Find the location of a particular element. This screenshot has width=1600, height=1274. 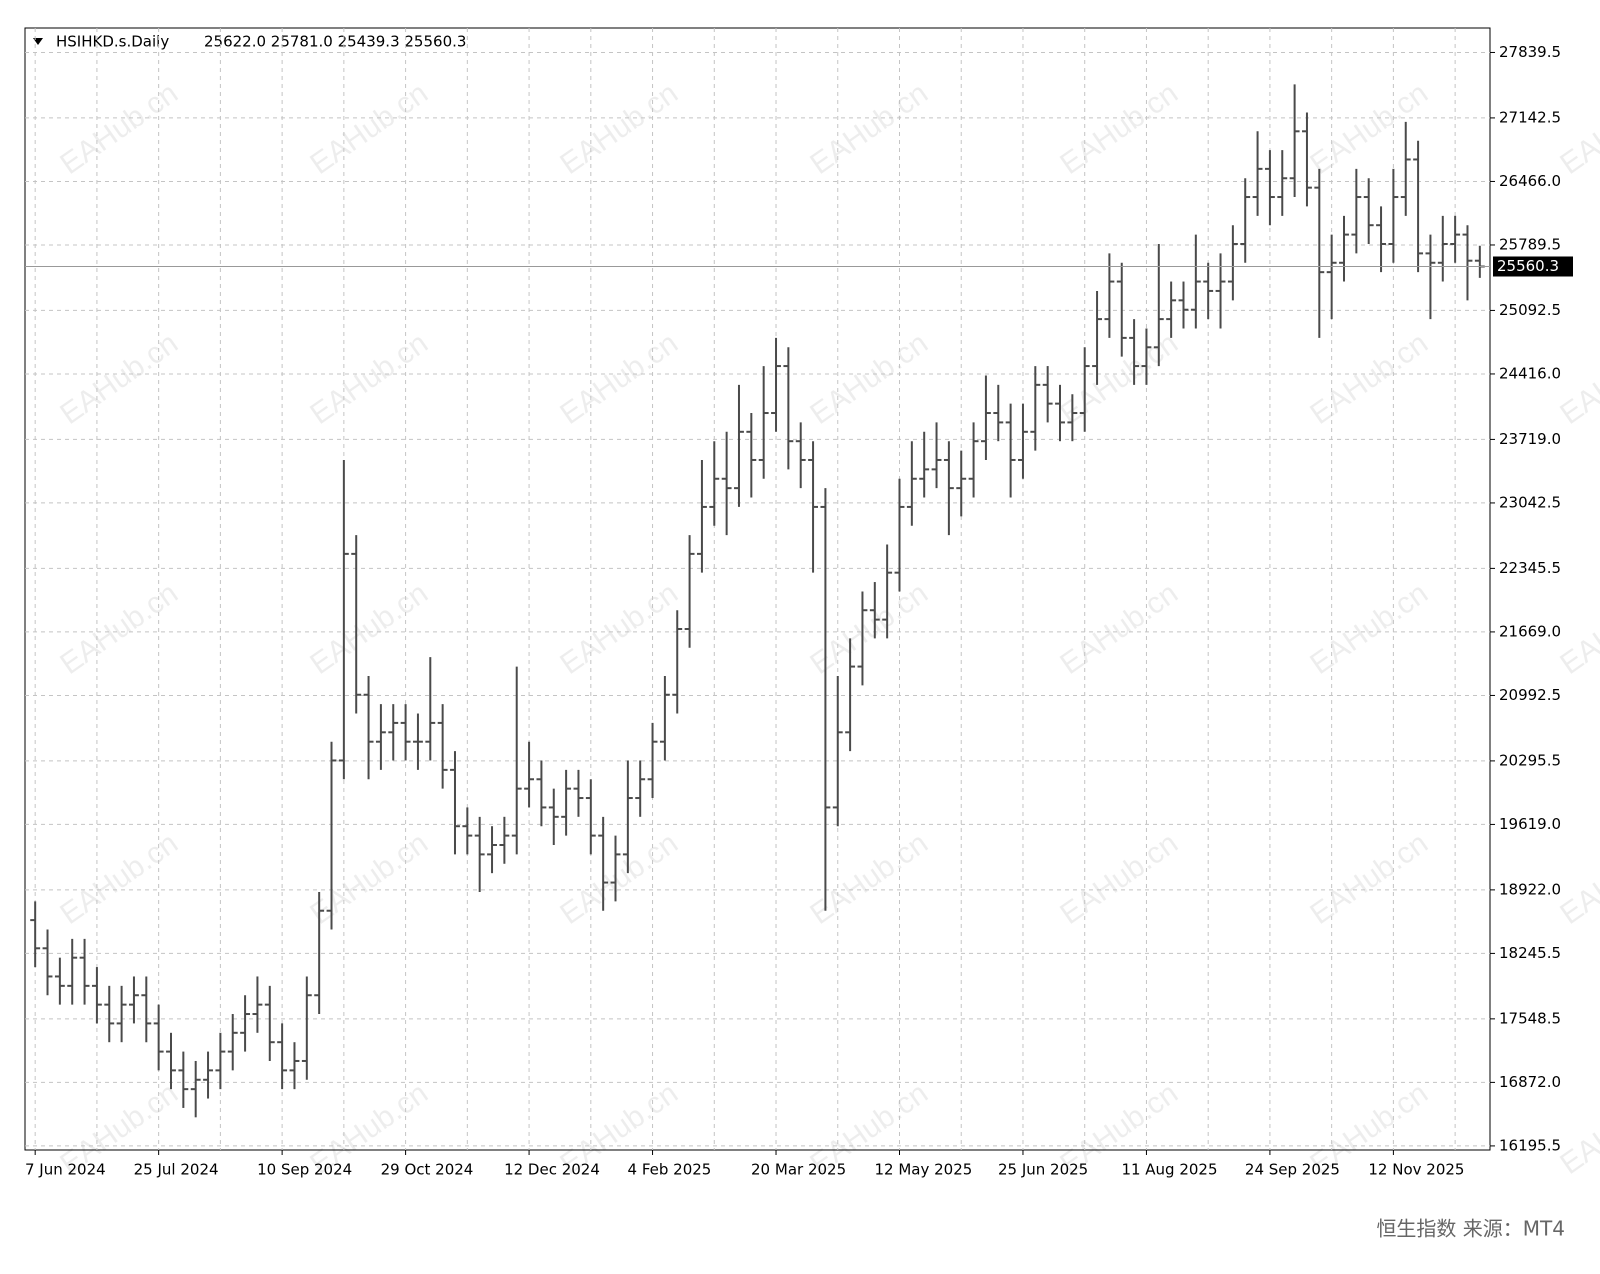

price-box is located at coordinates (1533, 266).